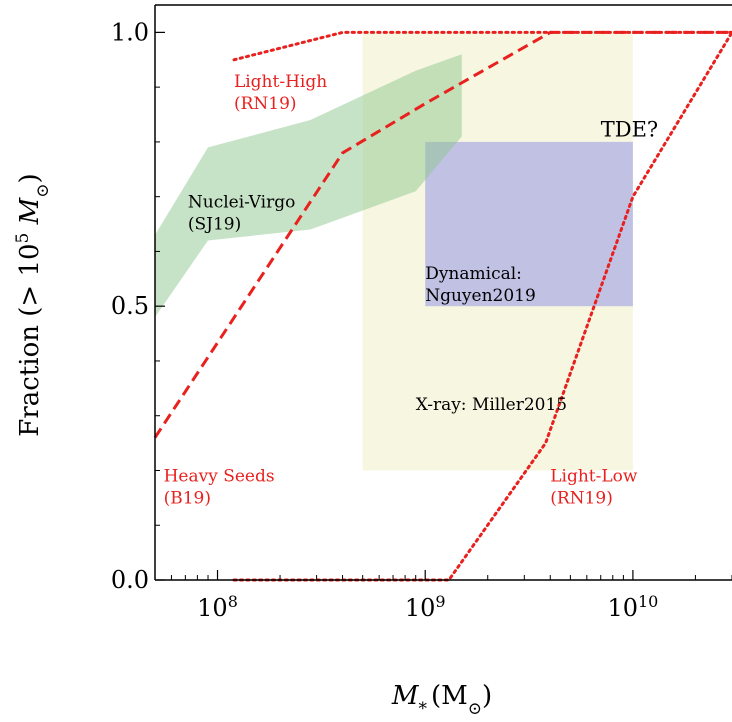 The width and height of the screenshot is (732, 722). Describe the element at coordinates (425, 607) in the screenshot. I see `x-tick-label: 10⁹` at that location.